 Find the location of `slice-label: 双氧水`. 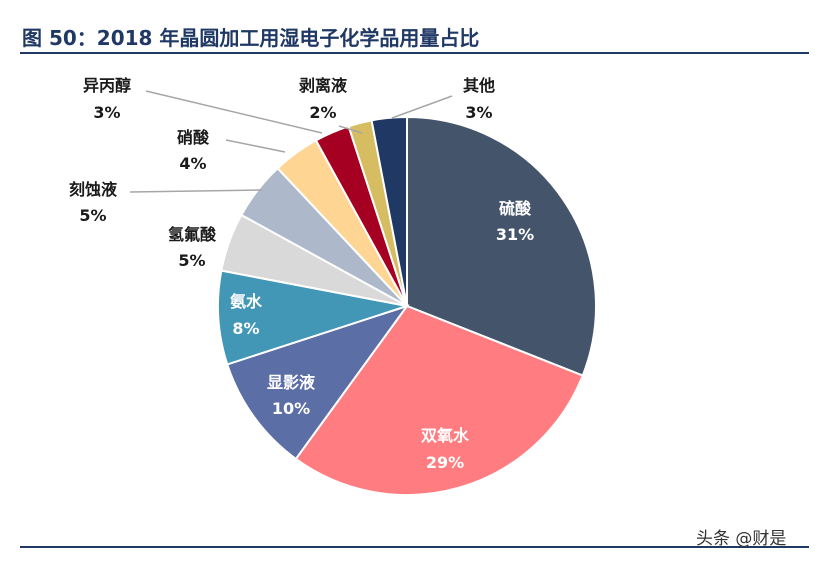

slice-label: 双氧水 is located at coordinates (445, 435).